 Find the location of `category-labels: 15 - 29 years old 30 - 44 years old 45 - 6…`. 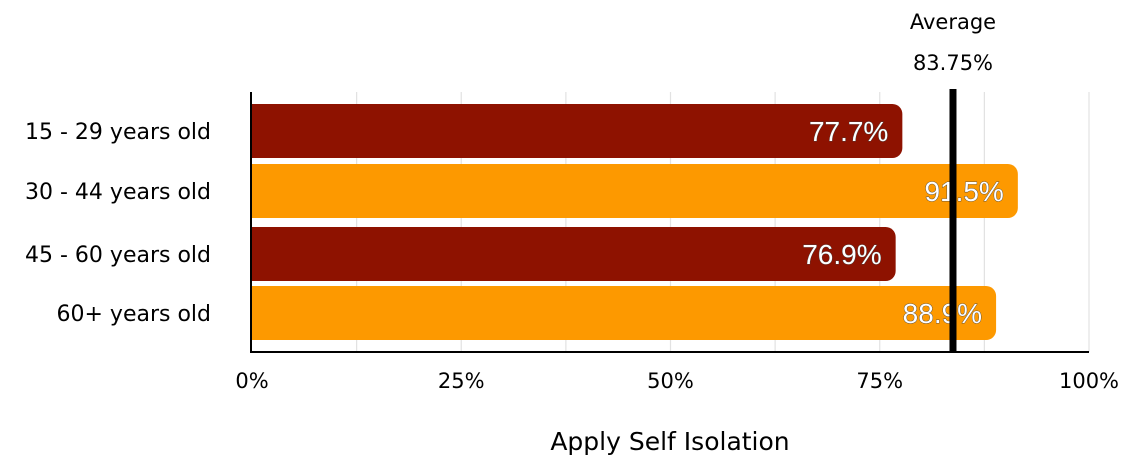

category-labels: 15 - 29 years old 30 - 44 years old 45 - 6… is located at coordinates (118, 223).